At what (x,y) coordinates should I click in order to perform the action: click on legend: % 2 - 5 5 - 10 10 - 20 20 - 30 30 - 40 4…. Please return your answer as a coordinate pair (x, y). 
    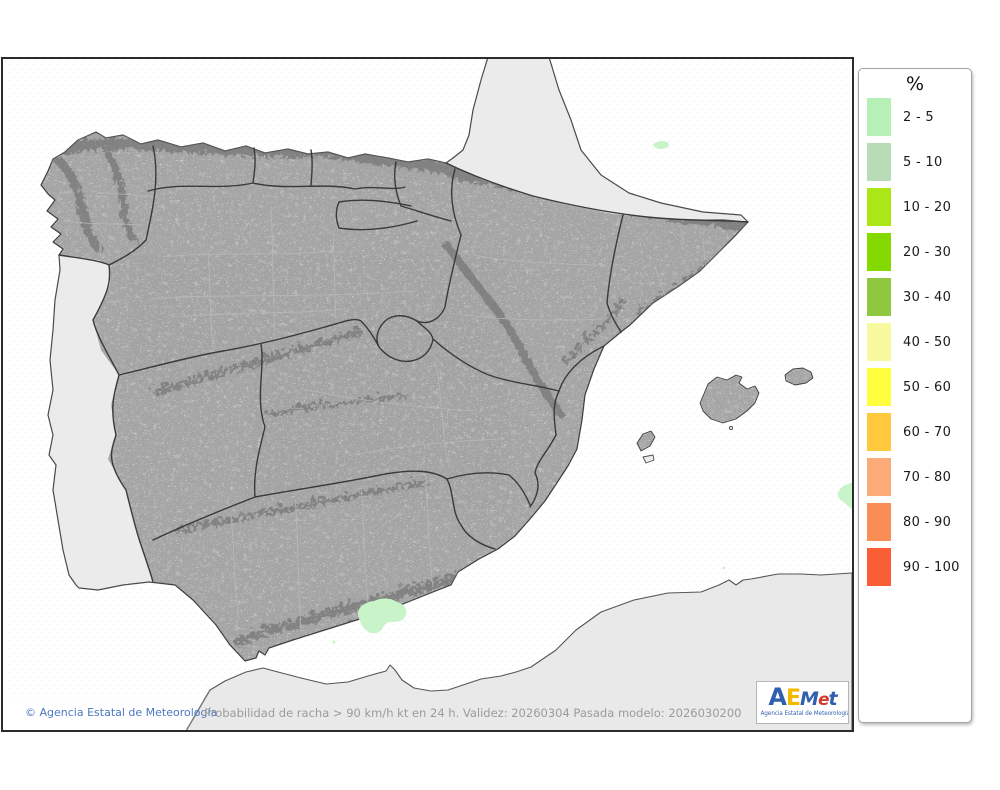
    Looking at the image, I should click on (915, 395).